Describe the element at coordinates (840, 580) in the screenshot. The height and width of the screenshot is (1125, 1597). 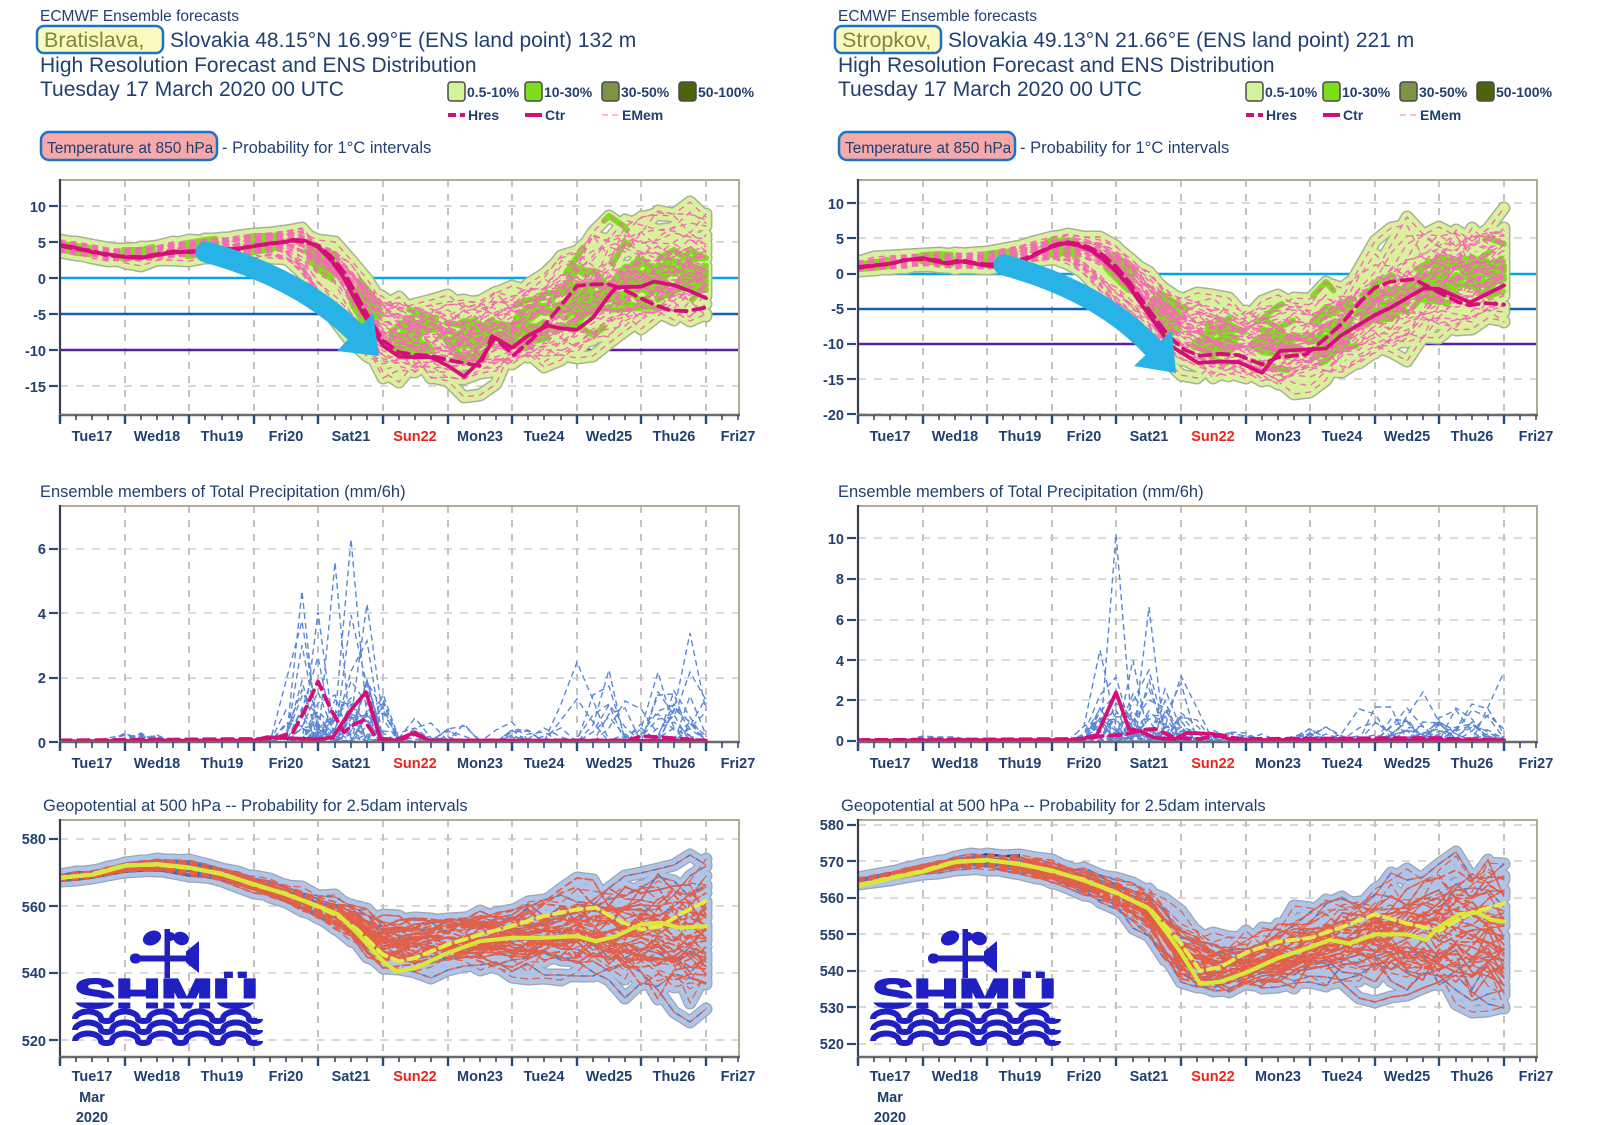
I see `svg-text: 8` at that location.